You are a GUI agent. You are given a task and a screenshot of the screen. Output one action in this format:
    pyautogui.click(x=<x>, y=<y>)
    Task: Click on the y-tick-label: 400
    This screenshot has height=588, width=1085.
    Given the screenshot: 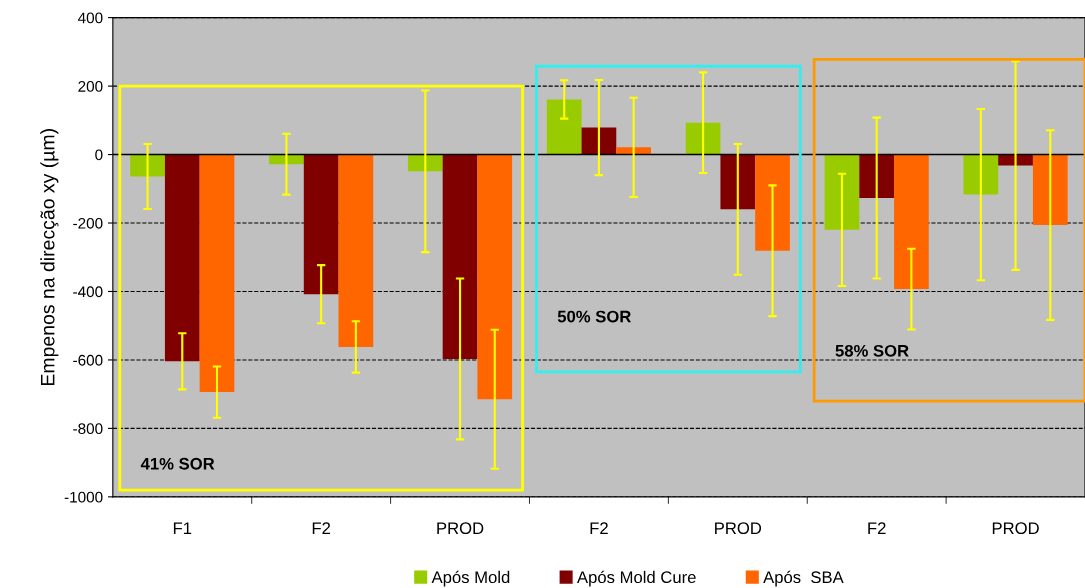 What is the action you would take?
    pyautogui.click(x=90, y=18)
    